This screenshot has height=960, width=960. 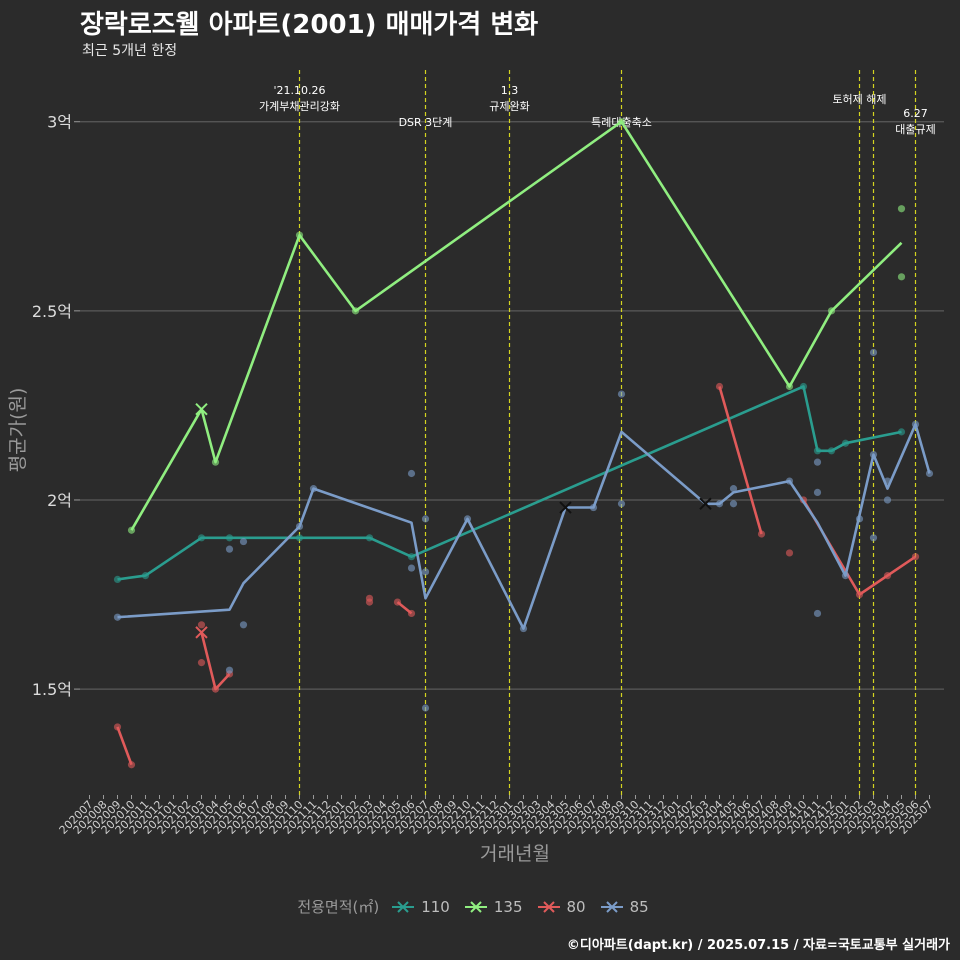 I want to click on event-label: 규제완화, so click(x=509, y=106).